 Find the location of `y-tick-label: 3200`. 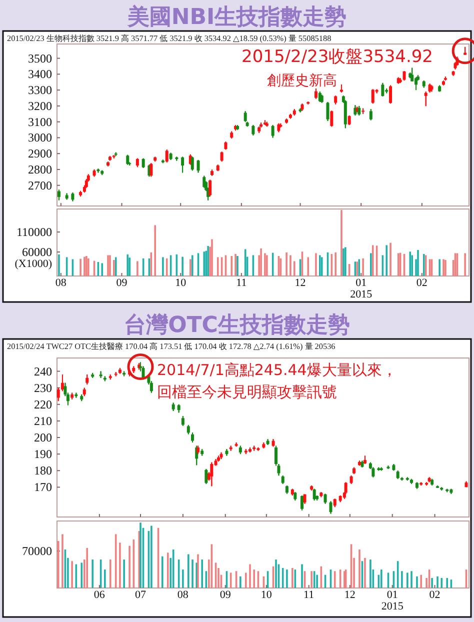

y-tick-label: 3200 is located at coordinates (40, 105).